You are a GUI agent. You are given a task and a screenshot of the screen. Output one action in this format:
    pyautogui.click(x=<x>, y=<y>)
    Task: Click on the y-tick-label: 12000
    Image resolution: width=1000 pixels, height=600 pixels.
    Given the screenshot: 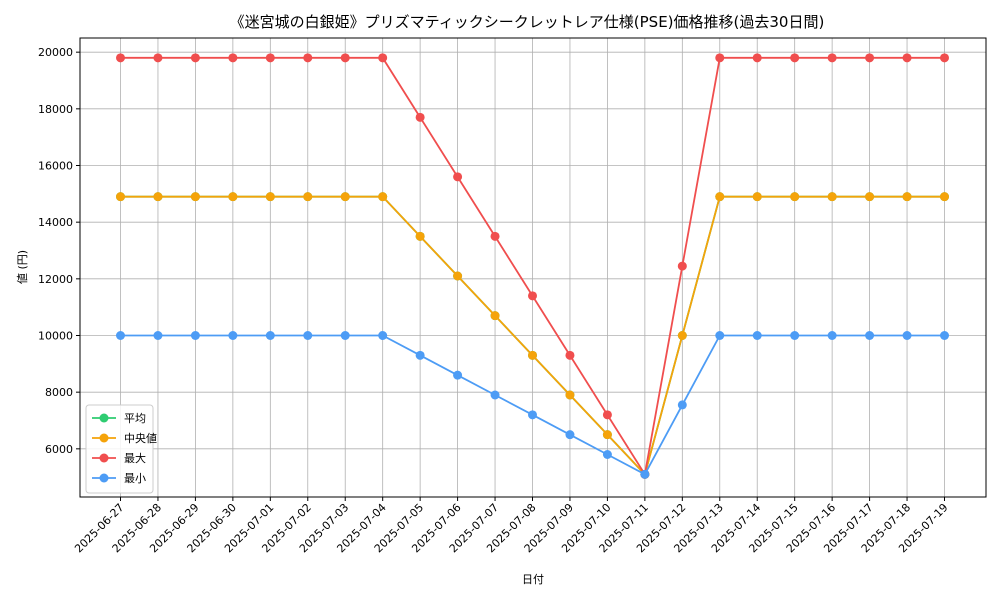 What is the action you would take?
    pyautogui.click(x=55, y=279)
    